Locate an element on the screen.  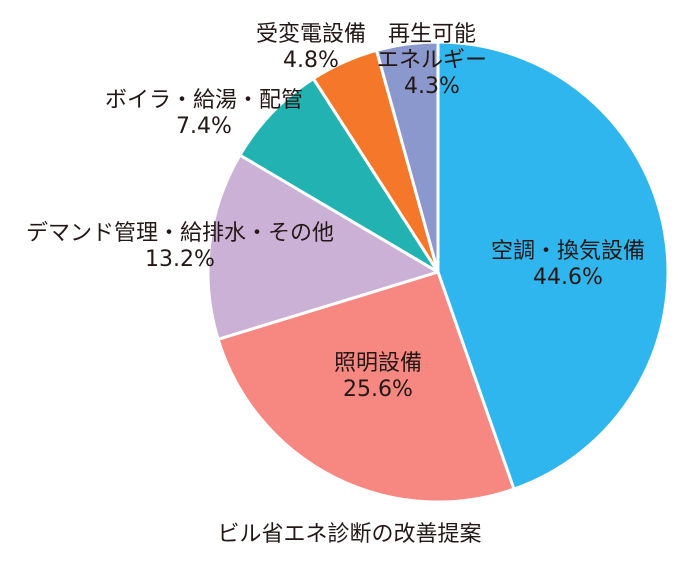
chart-title: ビル省エネ診断の改善提案 is located at coordinates (349, 534).